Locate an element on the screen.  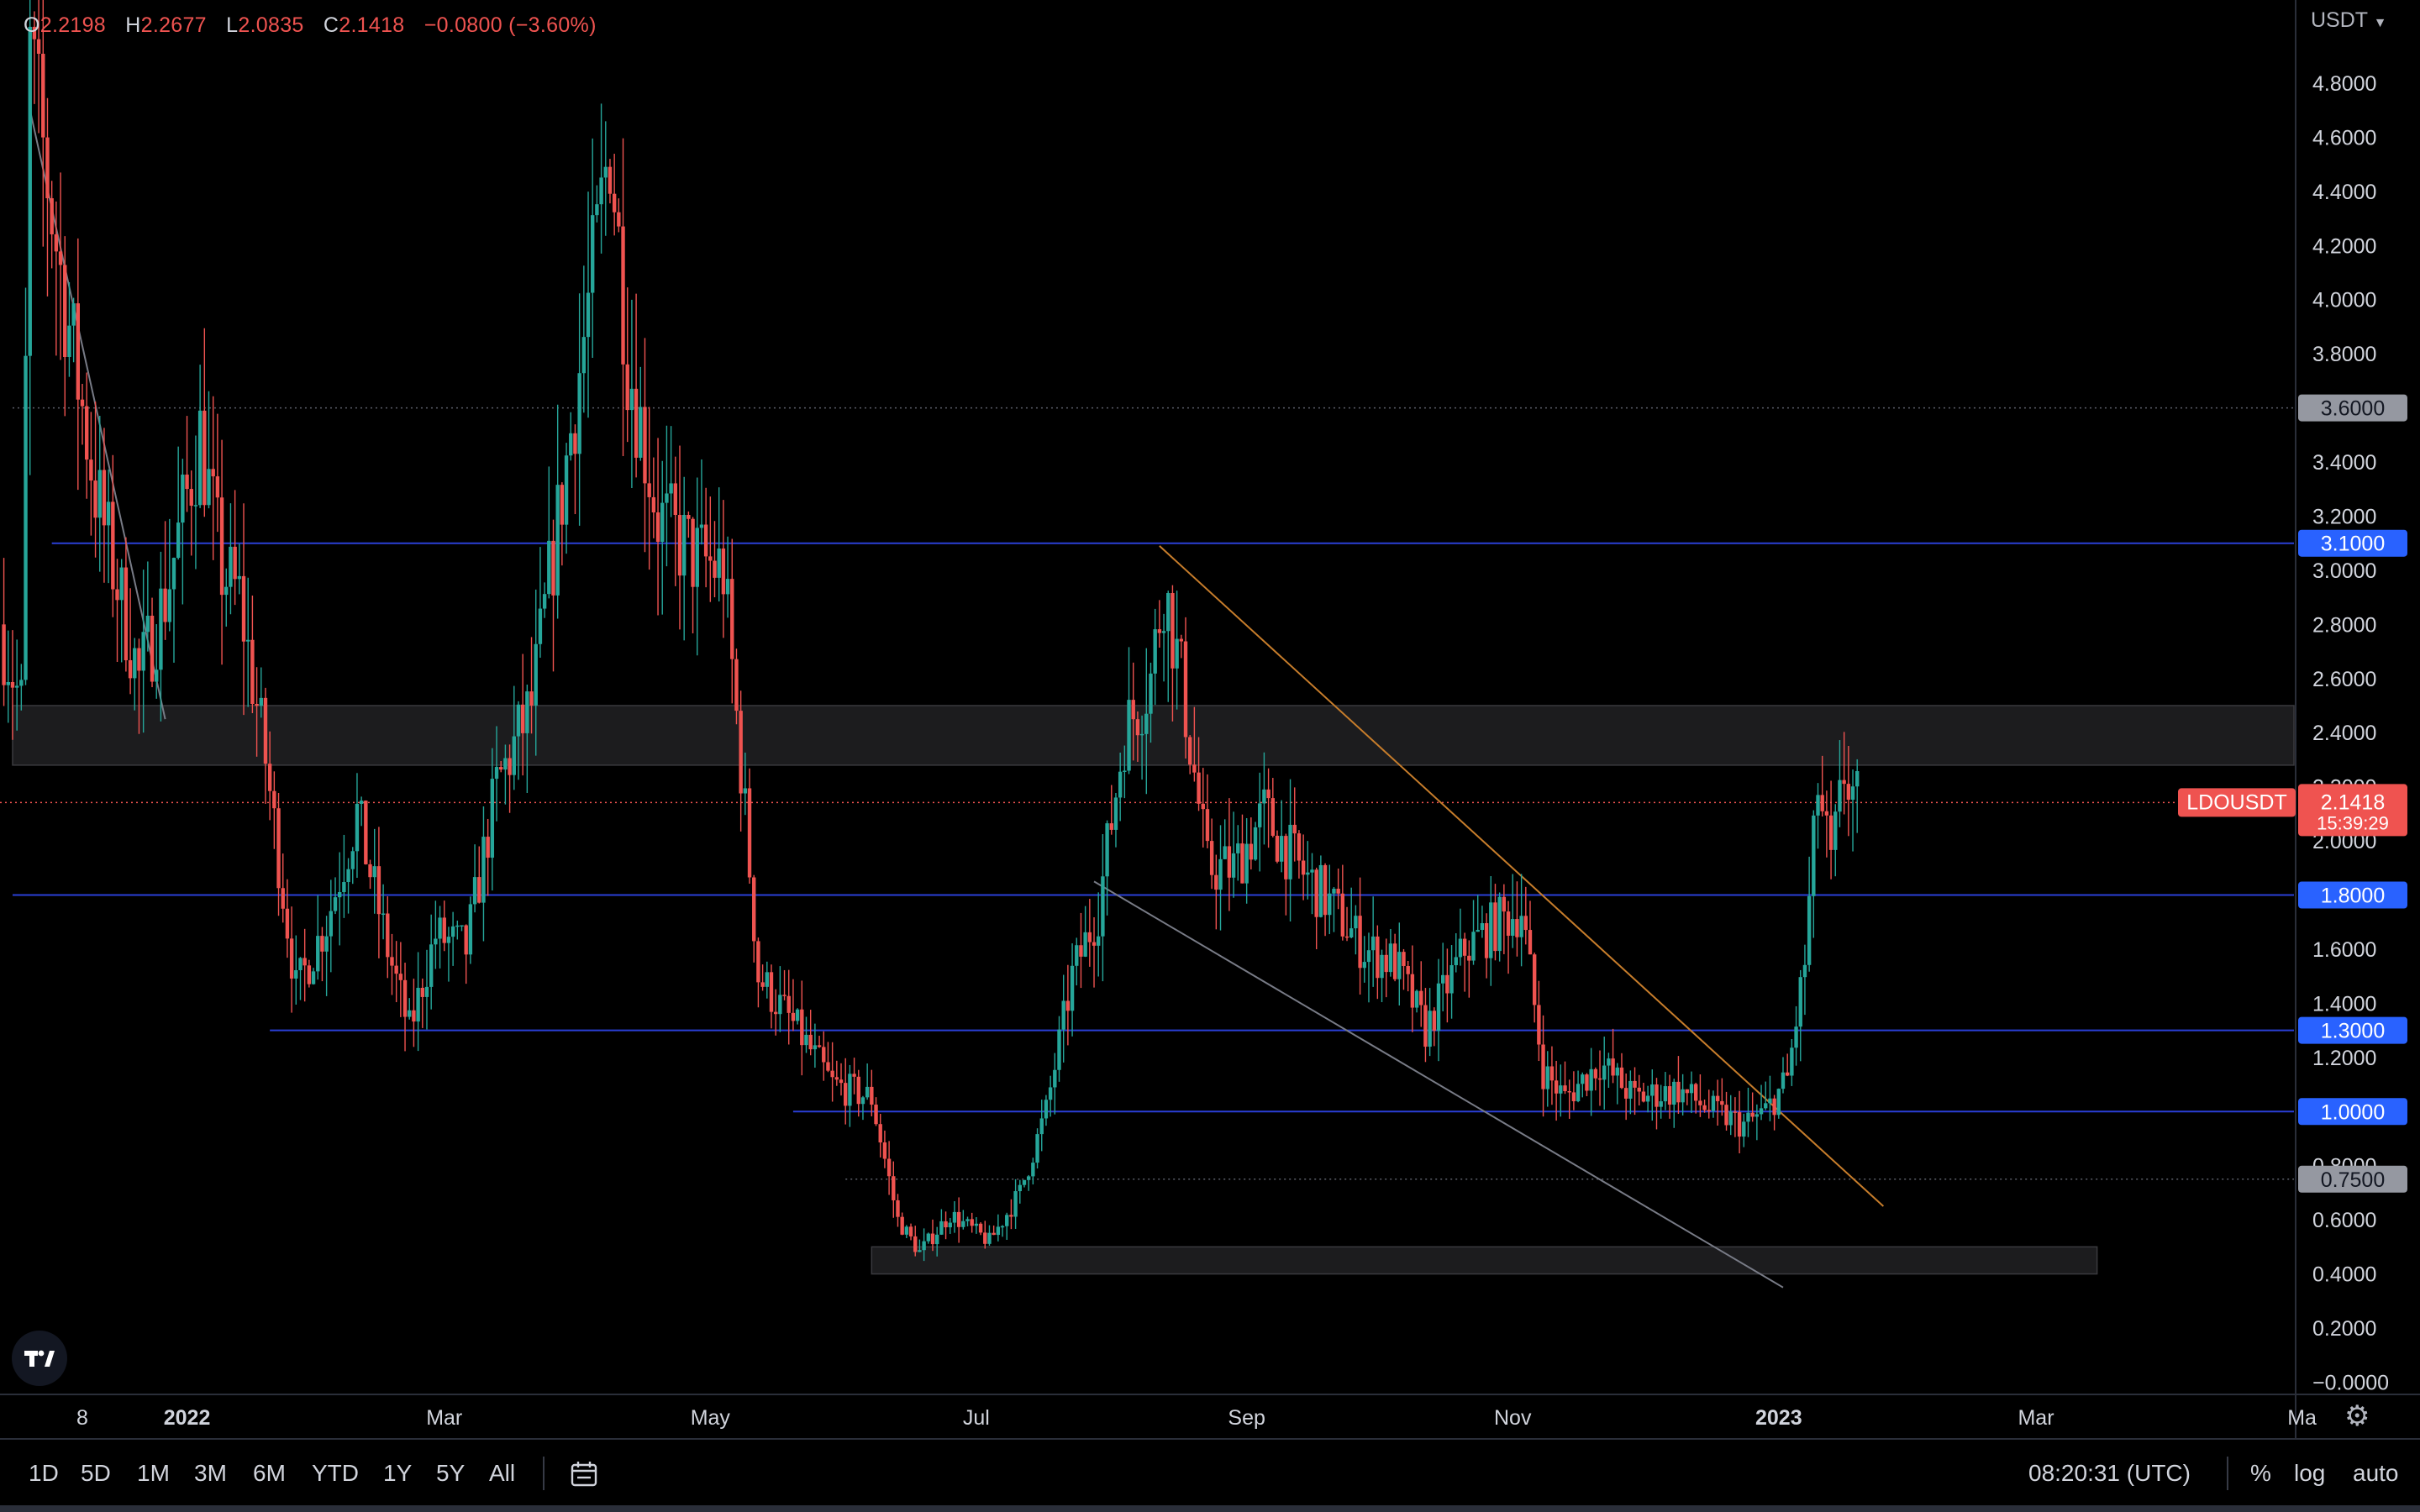
timeframe-all: All is located at coordinates (502, 1473).